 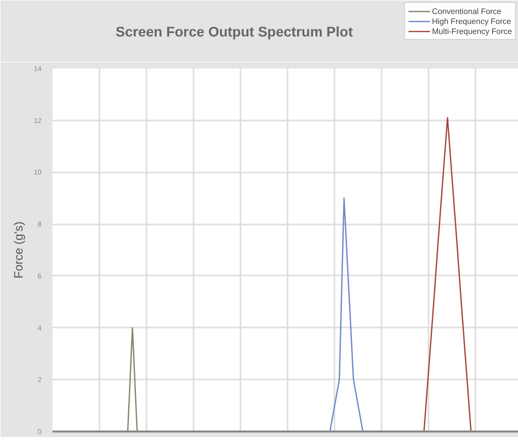 What do you see at coordinates (19, 250) in the screenshot?
I see `y-axis-title: Force (g's)` at bounding box center [19, 250].